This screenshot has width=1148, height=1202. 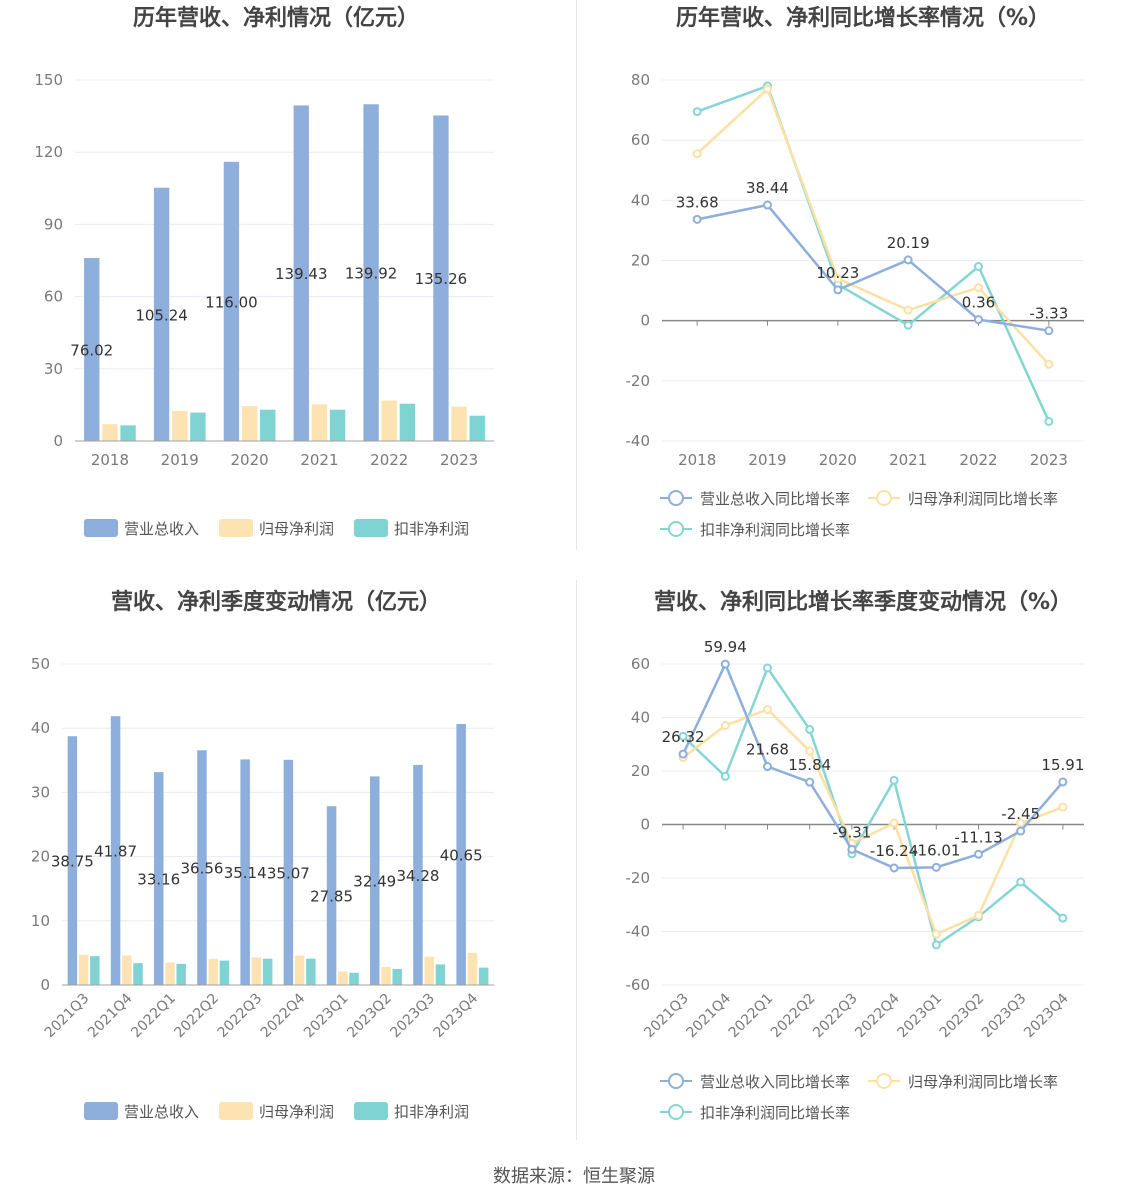 What do you see at coordinates (1062, 765) in the screenshot?
I see `data-label: 15.91` at bounding box center [1062, 765].